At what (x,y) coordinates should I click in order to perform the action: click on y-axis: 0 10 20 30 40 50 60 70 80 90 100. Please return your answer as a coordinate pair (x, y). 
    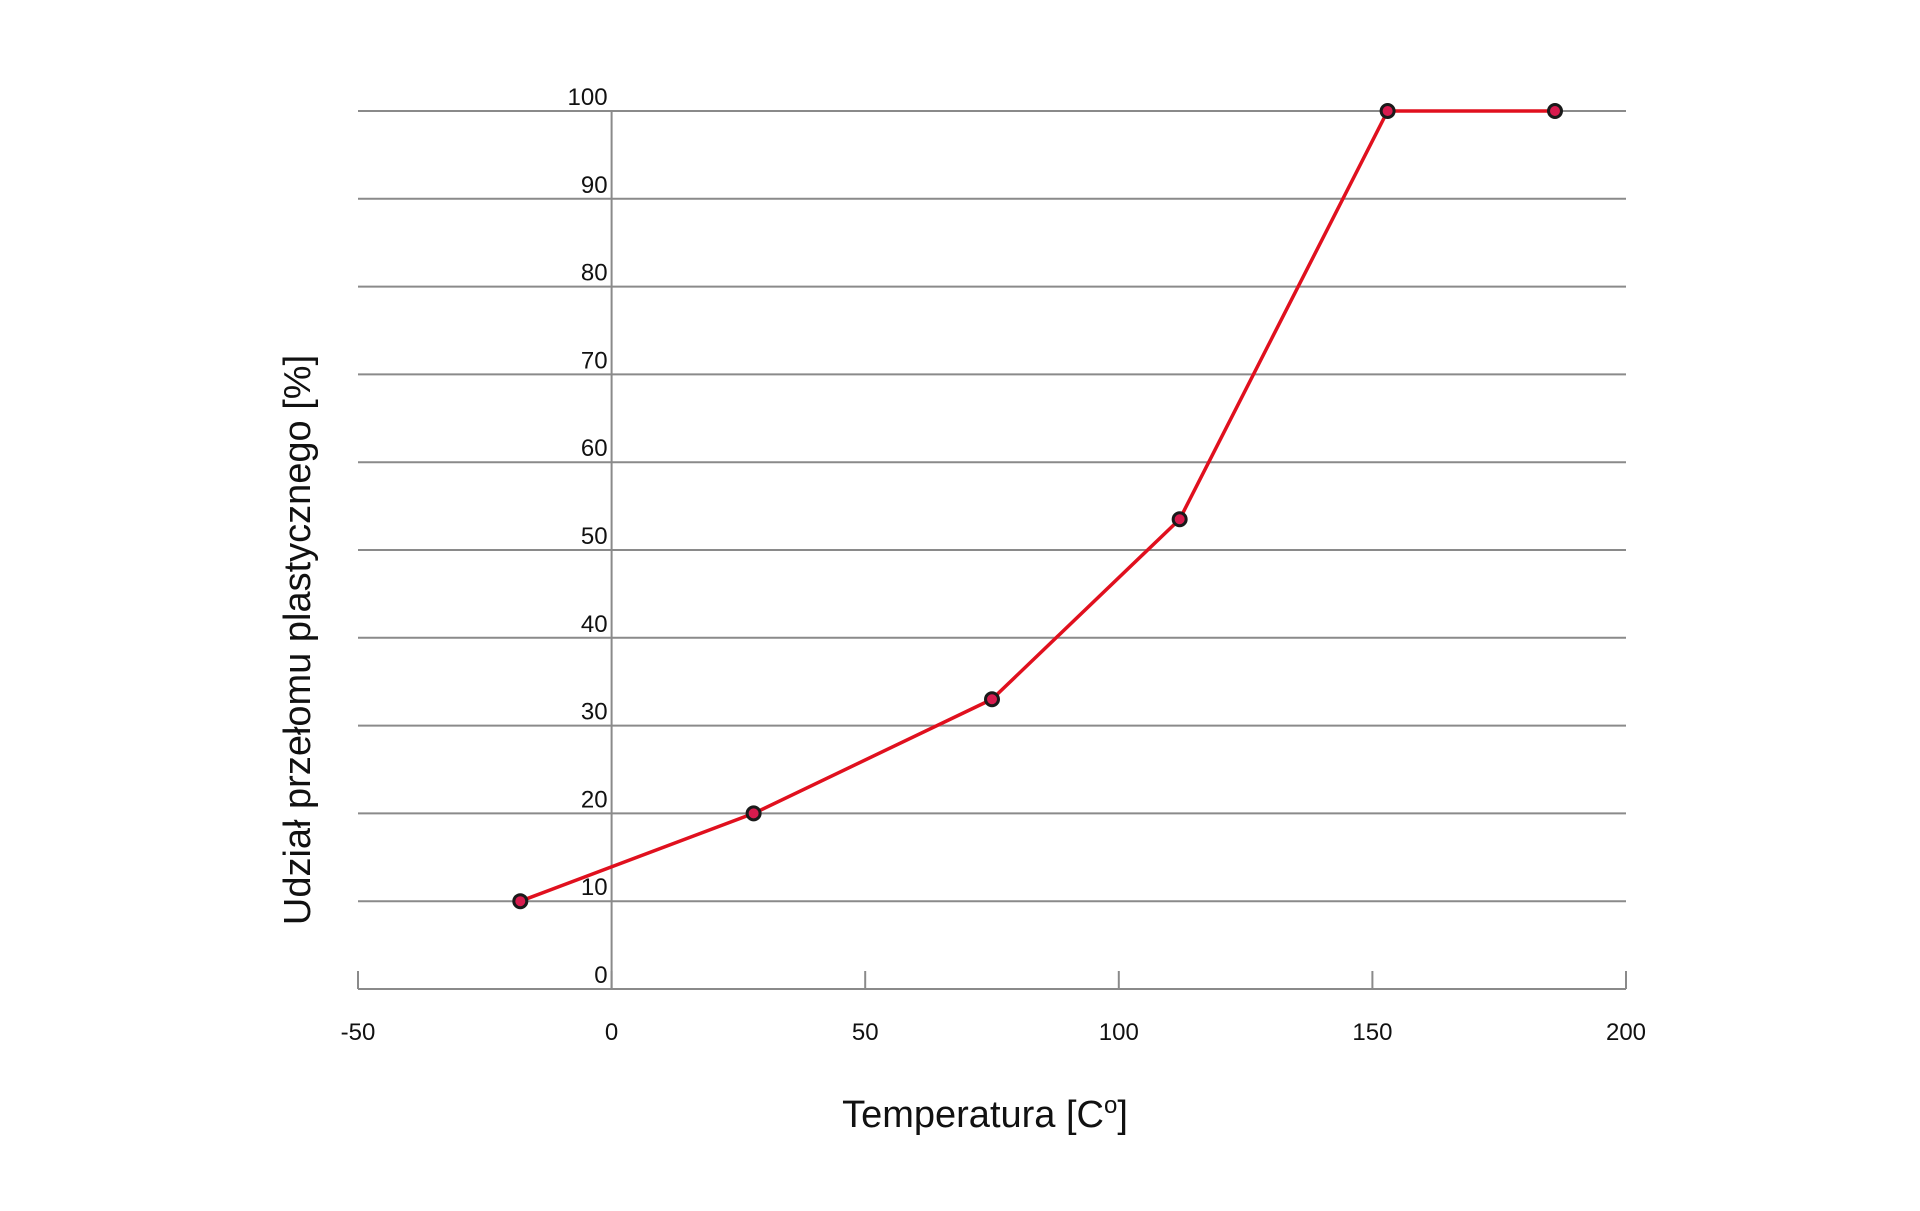
    Looking at the image, I should click on (590, 536).